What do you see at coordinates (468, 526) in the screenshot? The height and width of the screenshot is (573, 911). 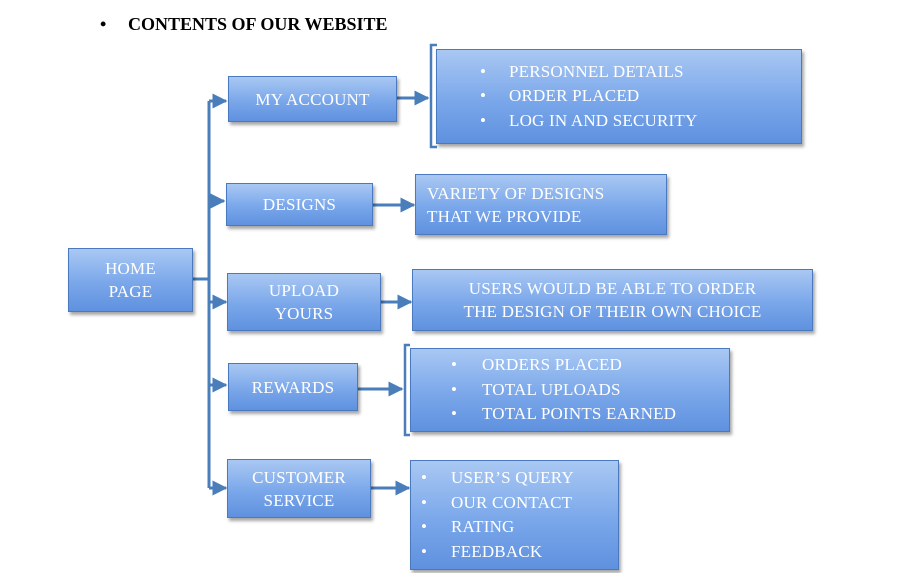 I see `list-item: • RATING` at bounding box center [468, 526].